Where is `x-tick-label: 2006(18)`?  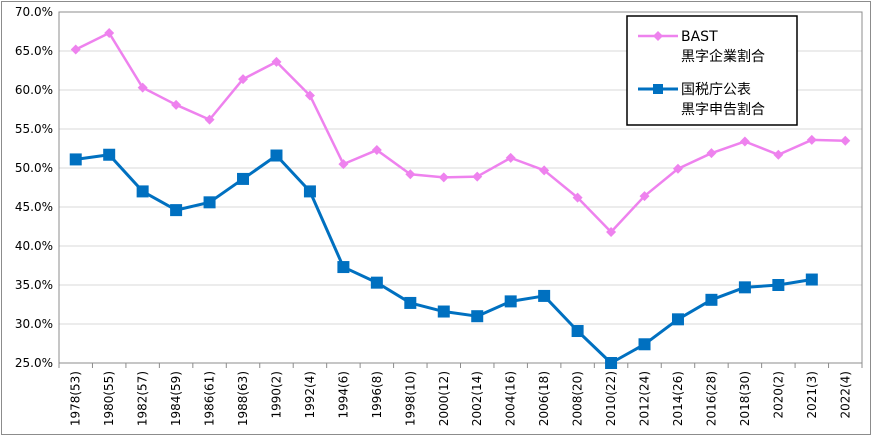 x-tick-label: 2006(18) is located at coordinates (544, 398).